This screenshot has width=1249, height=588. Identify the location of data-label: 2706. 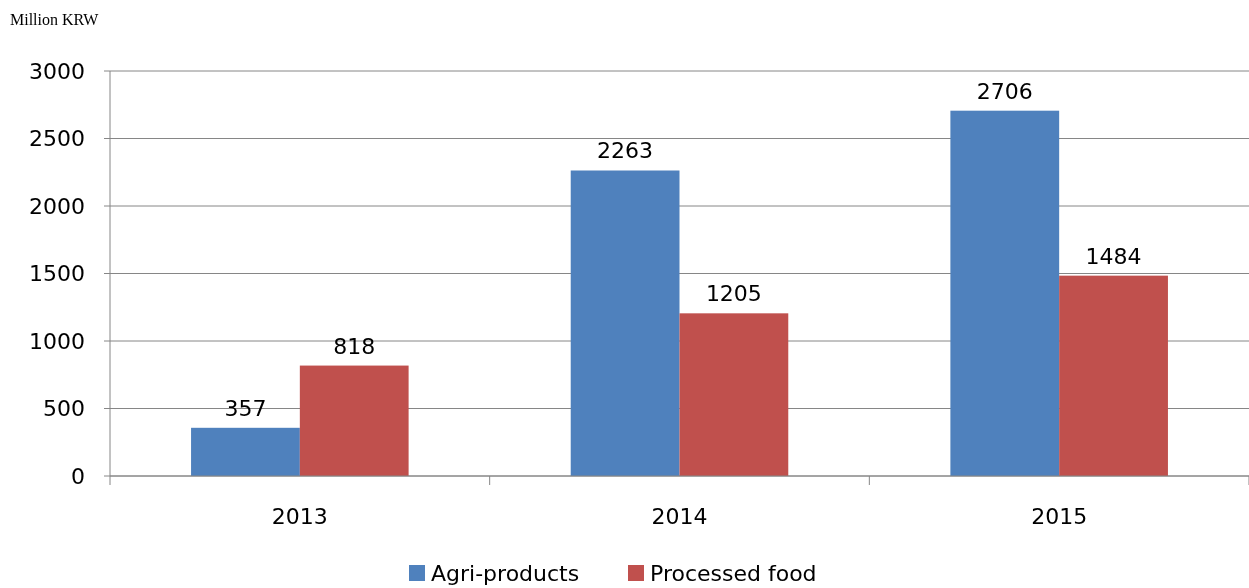
(1004, 91).